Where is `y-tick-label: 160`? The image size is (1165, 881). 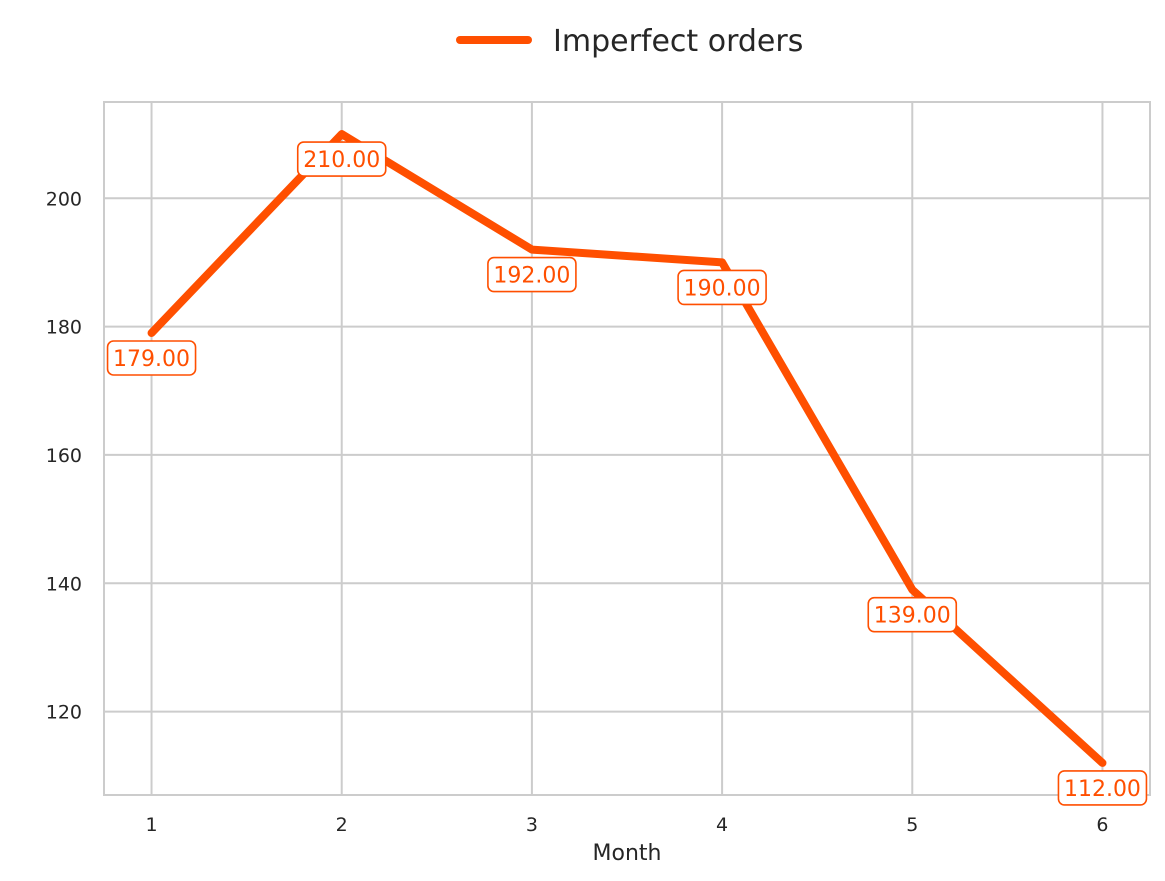
y-tick-label: 160 is located at coordinates (64, 456).